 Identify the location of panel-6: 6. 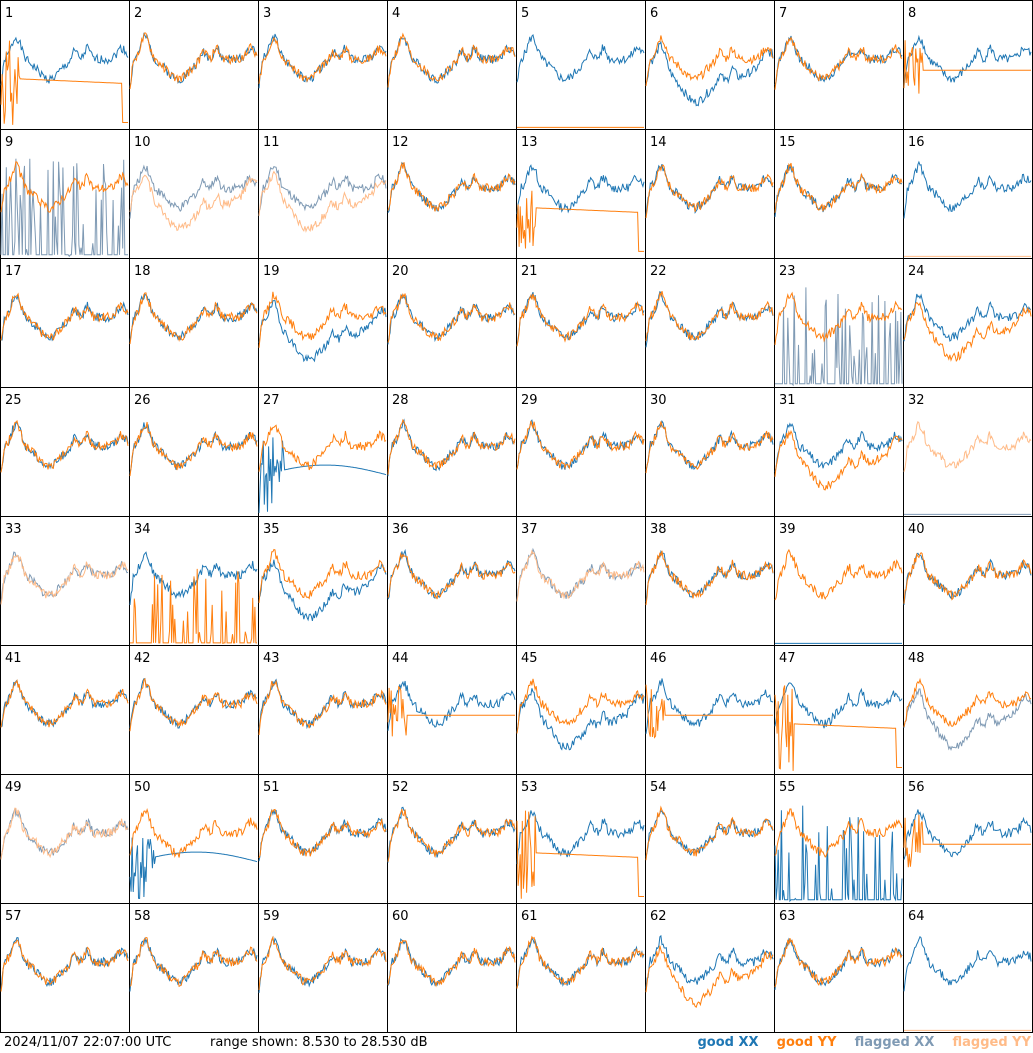
(710, 65).